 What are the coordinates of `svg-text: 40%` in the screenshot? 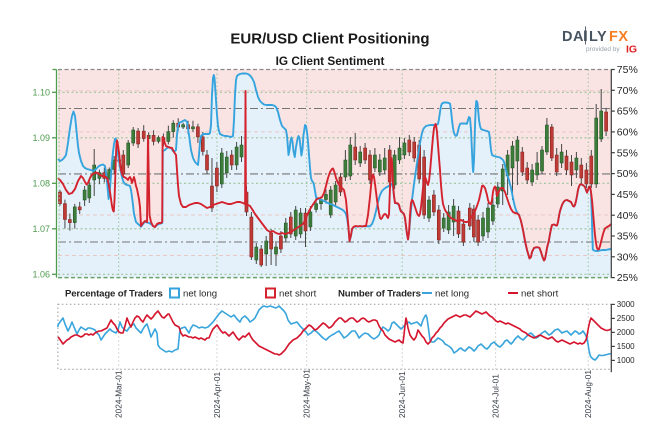 It's located at (627, 216).